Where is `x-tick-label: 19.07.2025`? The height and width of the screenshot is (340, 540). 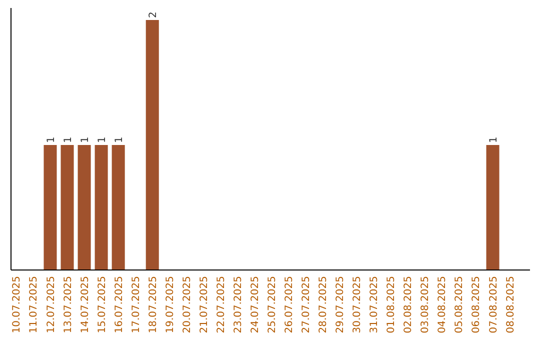 x-tick-label: 19.07.2025 is located at coordinates (170, 305).